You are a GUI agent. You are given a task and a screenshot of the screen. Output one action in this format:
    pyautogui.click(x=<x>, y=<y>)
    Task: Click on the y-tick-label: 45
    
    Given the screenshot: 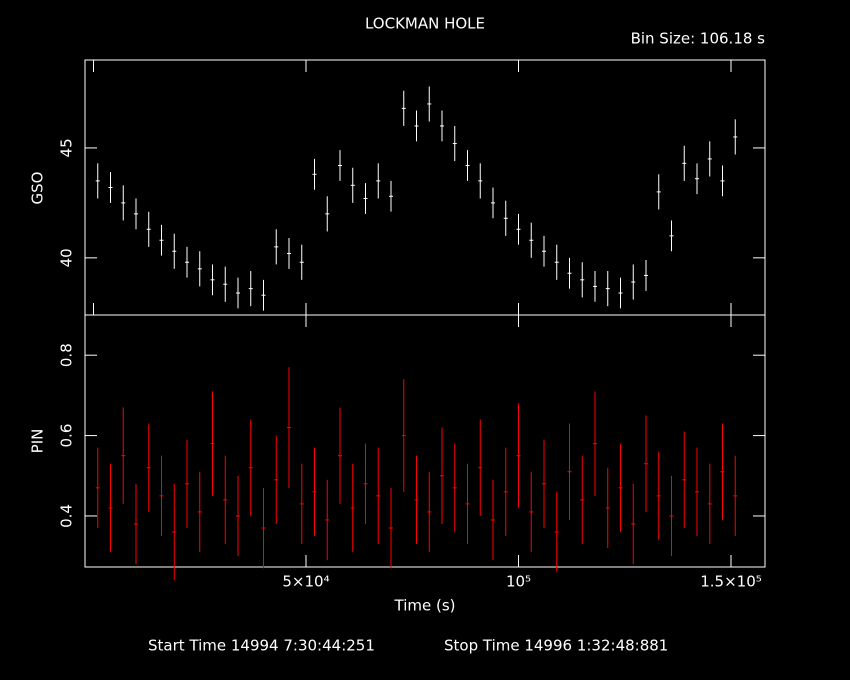 What is the action you would take?
    pyautogui.click(x=67, y=147)
    